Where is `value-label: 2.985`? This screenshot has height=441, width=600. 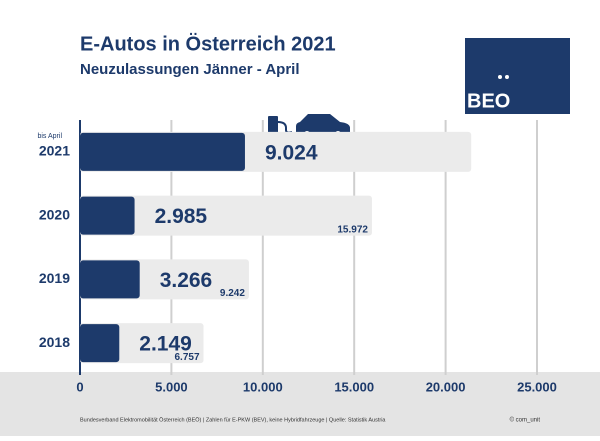 value-label: 2.985 is located at coordinates (181, 216).